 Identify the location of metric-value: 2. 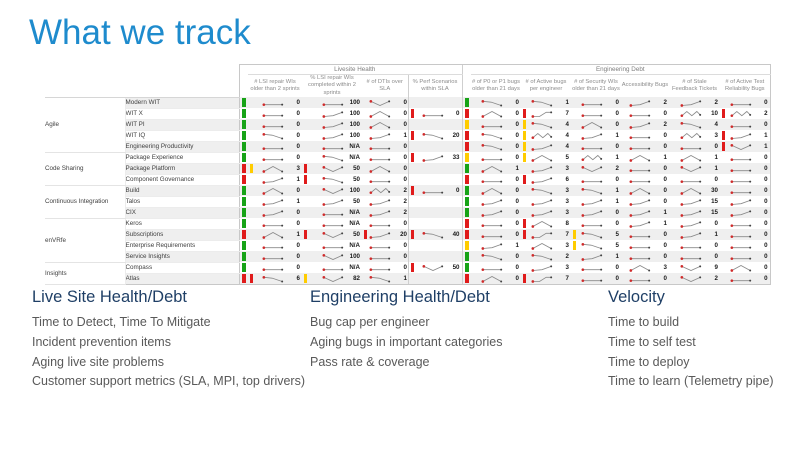
(405, 212).